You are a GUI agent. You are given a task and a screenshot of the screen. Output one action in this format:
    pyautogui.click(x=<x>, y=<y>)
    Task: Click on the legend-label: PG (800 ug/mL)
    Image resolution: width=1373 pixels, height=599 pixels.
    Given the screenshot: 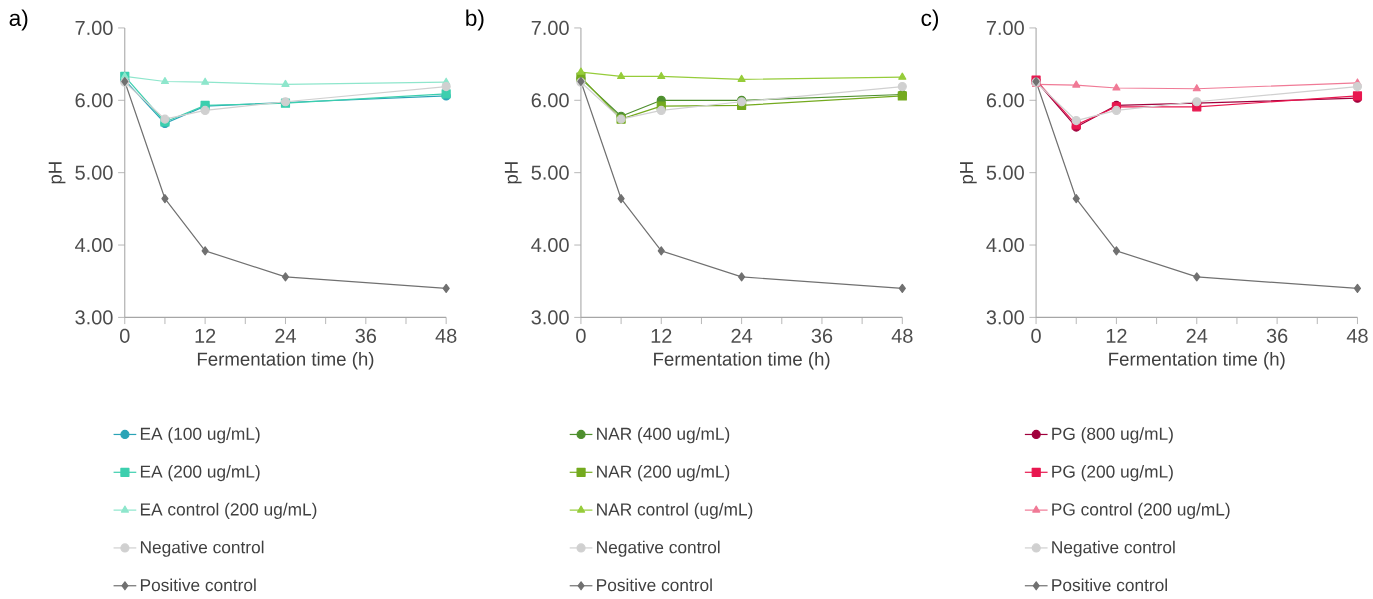 What is the action you would take?
    pyautogui.click(x=1112, y=435)
    